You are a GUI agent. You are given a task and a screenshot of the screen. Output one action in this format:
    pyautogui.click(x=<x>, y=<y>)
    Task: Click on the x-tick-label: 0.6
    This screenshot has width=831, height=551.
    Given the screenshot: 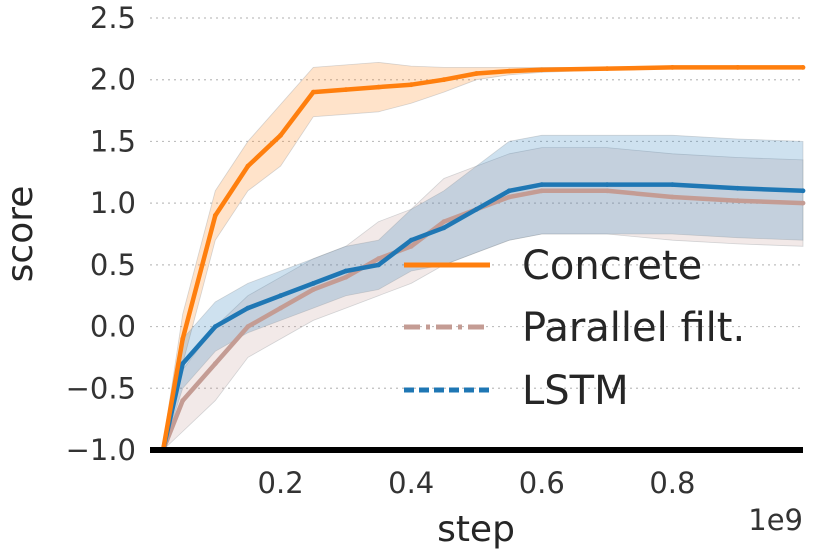 What is the action you would take?
    pyautogui.click(x=542, y=483)
    